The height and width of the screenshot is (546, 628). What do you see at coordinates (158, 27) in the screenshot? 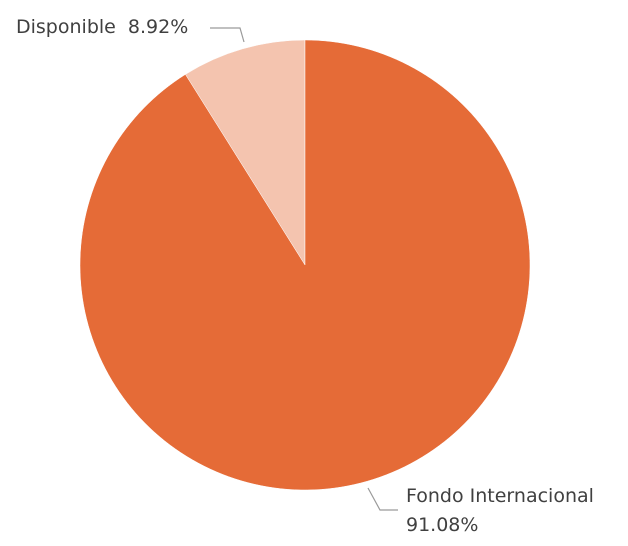
I see `slice-label-disponible-value: 8.92%` at bounding box center [158, 27].